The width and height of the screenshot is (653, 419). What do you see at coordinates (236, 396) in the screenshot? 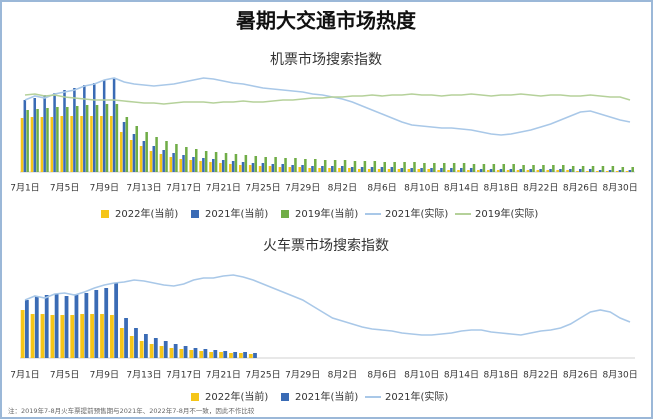
I see `legend-label: 2022年(当前)` at bounding box center [236, 396].